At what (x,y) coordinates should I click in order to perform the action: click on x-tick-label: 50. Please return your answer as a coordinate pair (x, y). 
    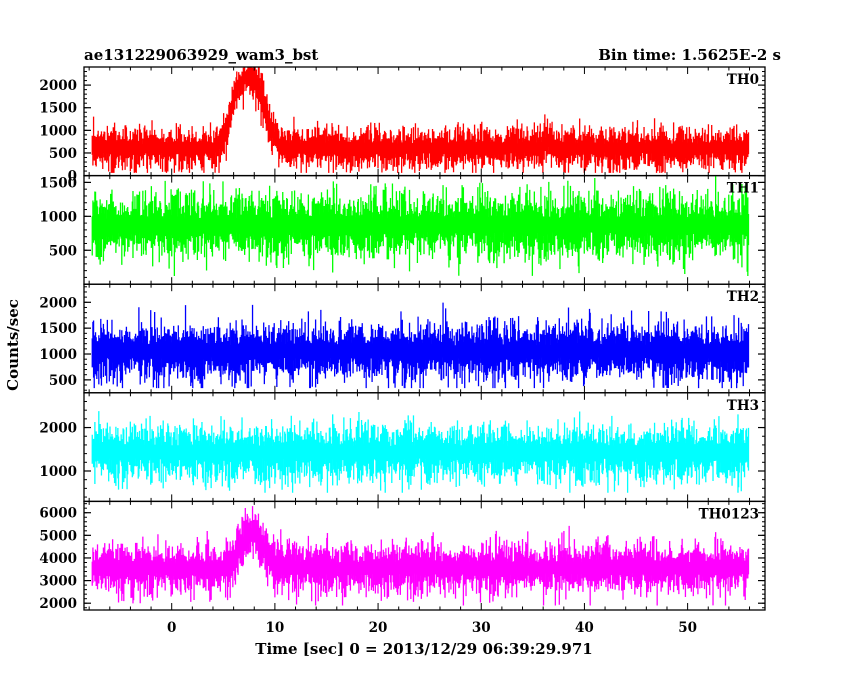
    Looking at the image, I should click on (687, 628).